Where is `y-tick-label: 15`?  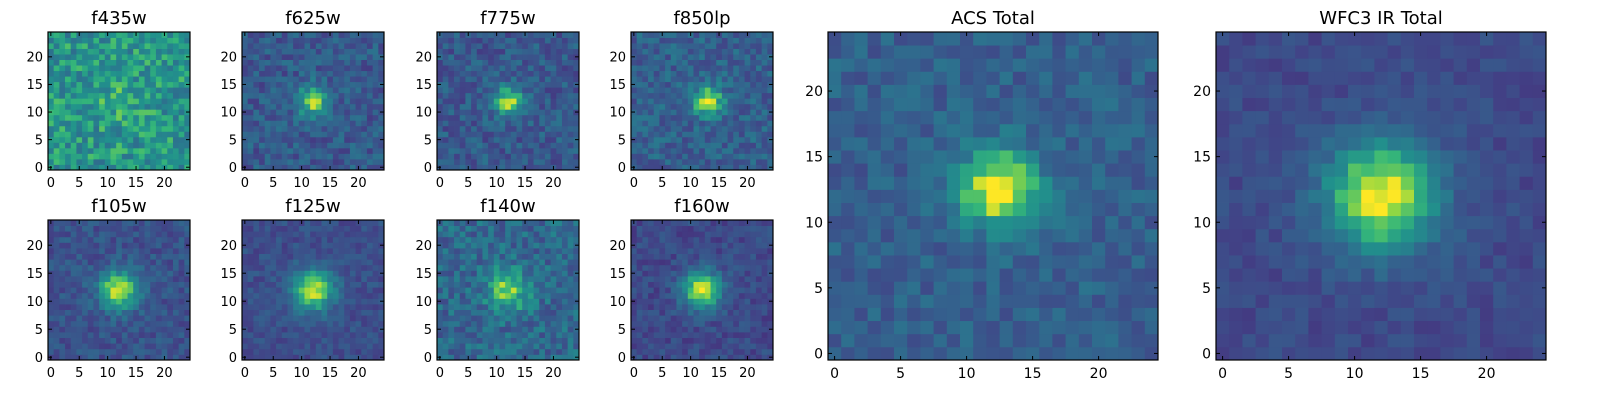 y-tick-label: 15 is located at coordinates (617, 85).